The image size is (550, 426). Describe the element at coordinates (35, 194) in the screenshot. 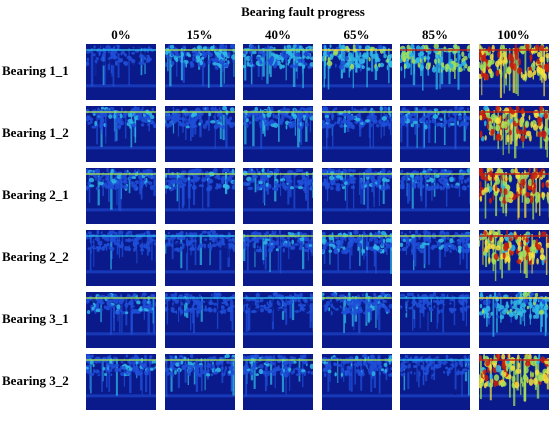

I see `row-label: Bearing 2_1` at that location.